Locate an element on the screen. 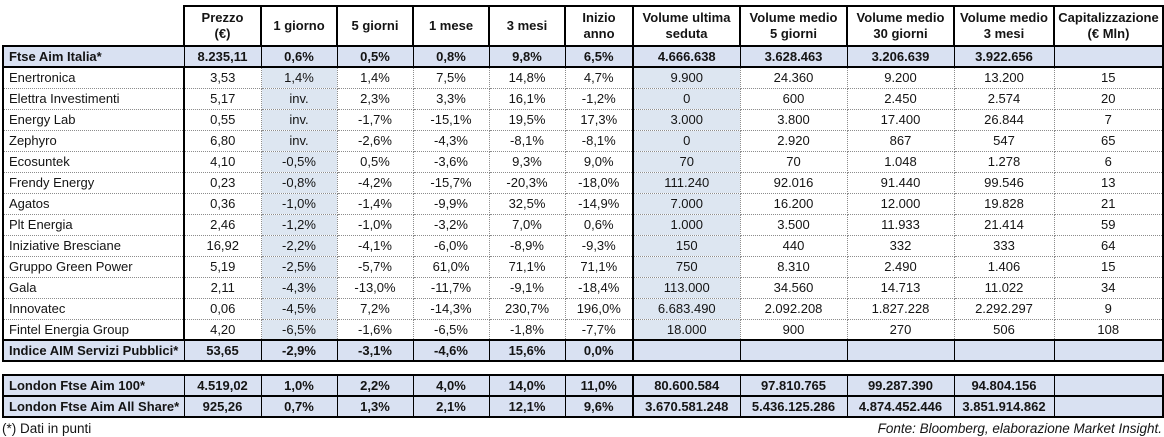 The height and width of the screenshot is (437, 1164). table-cell: 61,0% is located at coordinates (451, 266).